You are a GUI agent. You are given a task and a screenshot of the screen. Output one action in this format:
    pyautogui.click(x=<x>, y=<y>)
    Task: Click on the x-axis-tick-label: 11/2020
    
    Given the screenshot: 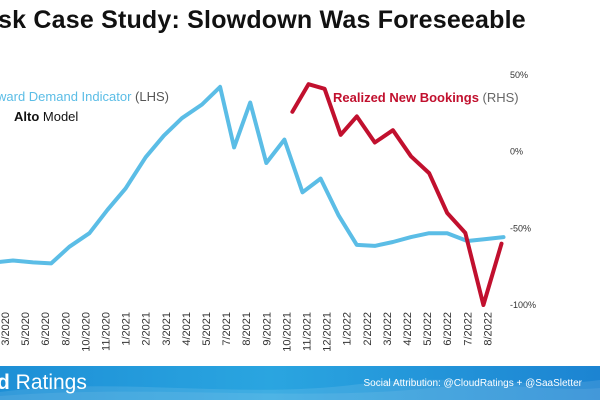 What is the action you would take?
    pyautogui.click(x=107, y=331)
    